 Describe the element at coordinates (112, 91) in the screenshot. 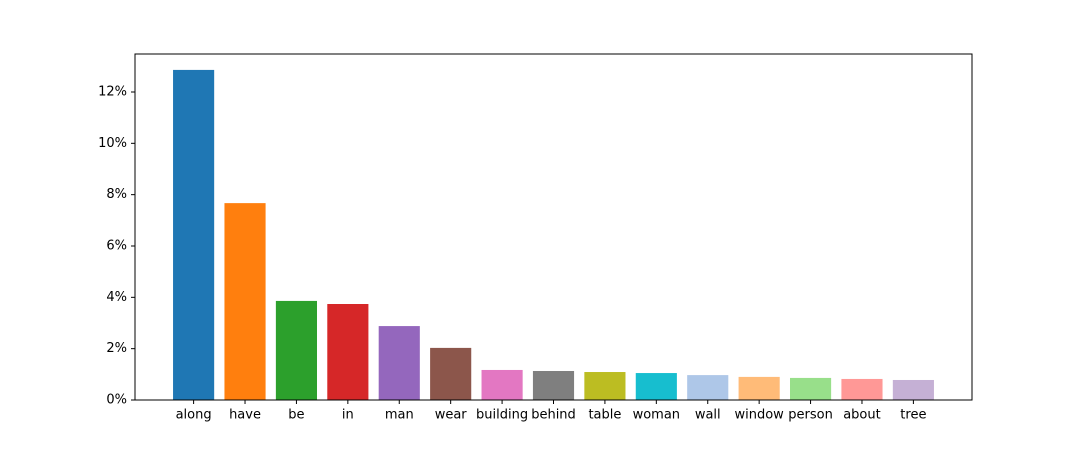

I see `y-tick-label: 12%` at that location.